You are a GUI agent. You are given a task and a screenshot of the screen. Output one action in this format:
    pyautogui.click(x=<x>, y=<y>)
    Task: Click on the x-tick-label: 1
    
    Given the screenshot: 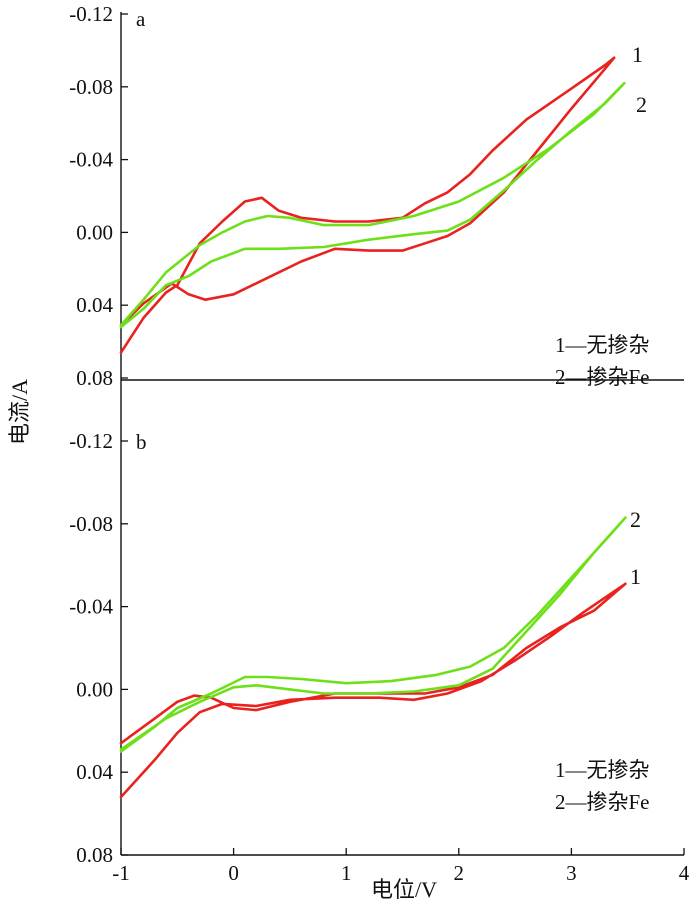 What is the action you would take?
    pyautogui.click(x=346, y=873)
    